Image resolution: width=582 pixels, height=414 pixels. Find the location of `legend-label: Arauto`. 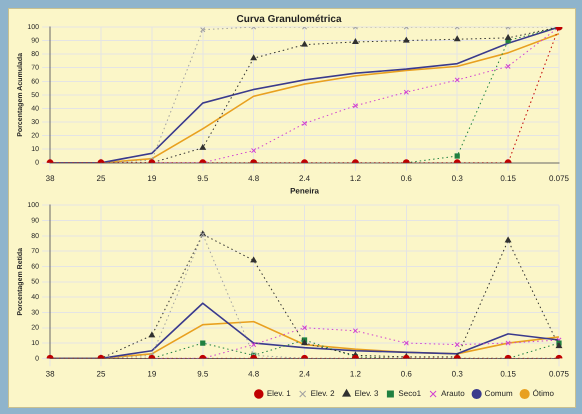

legend-label: Arauto is located at coordinates (453, 393).